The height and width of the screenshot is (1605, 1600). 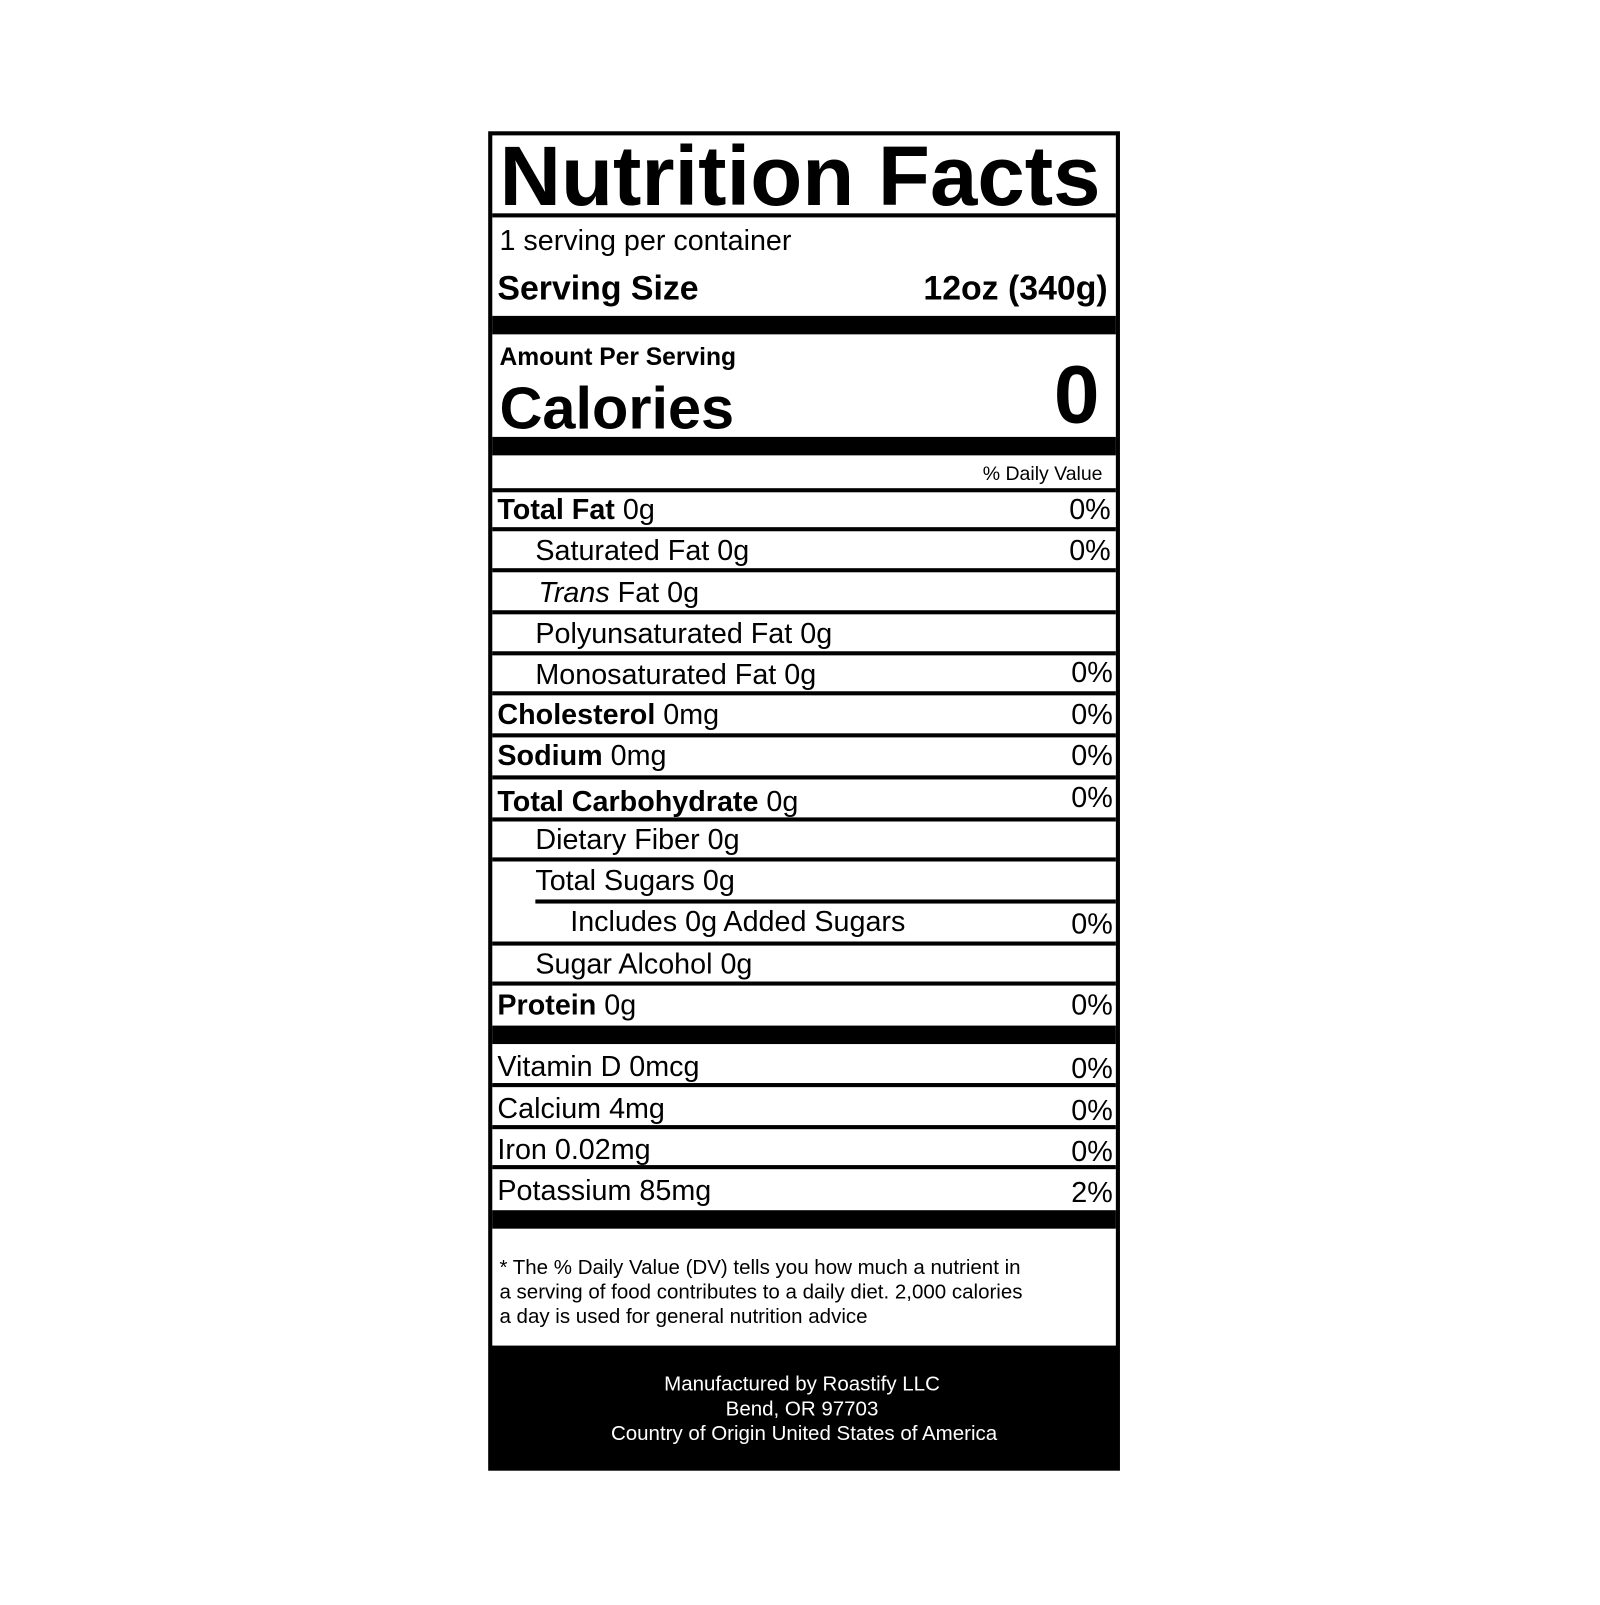 What do you see at coordinates (564, 1191) in the screenshot?
I see `vitamin-name: Potassium` at bounding box center [564, 1191].